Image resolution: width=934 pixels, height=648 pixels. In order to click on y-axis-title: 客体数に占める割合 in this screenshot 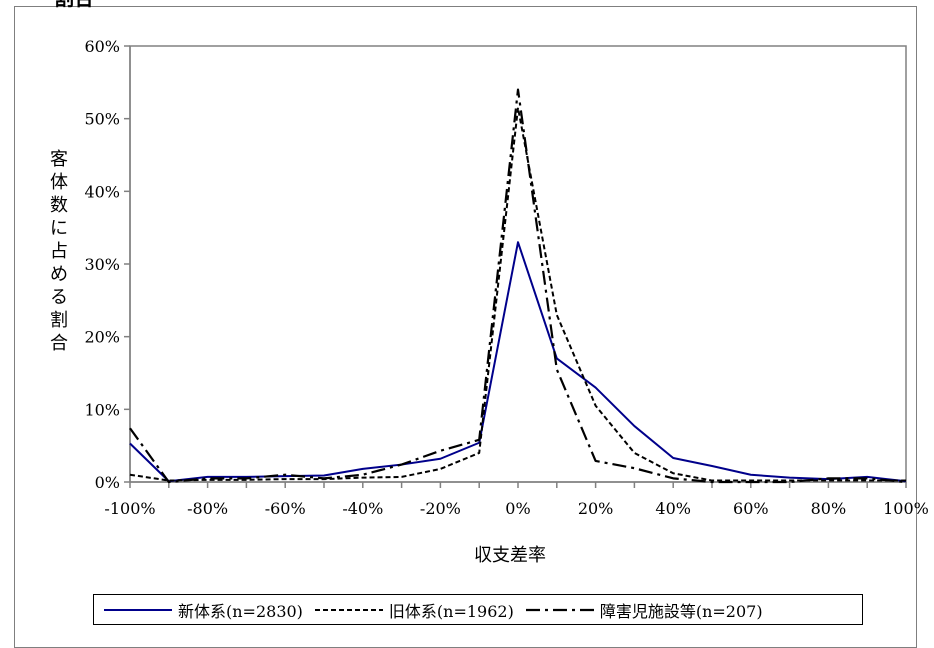, I will do `click(59, 251)`.